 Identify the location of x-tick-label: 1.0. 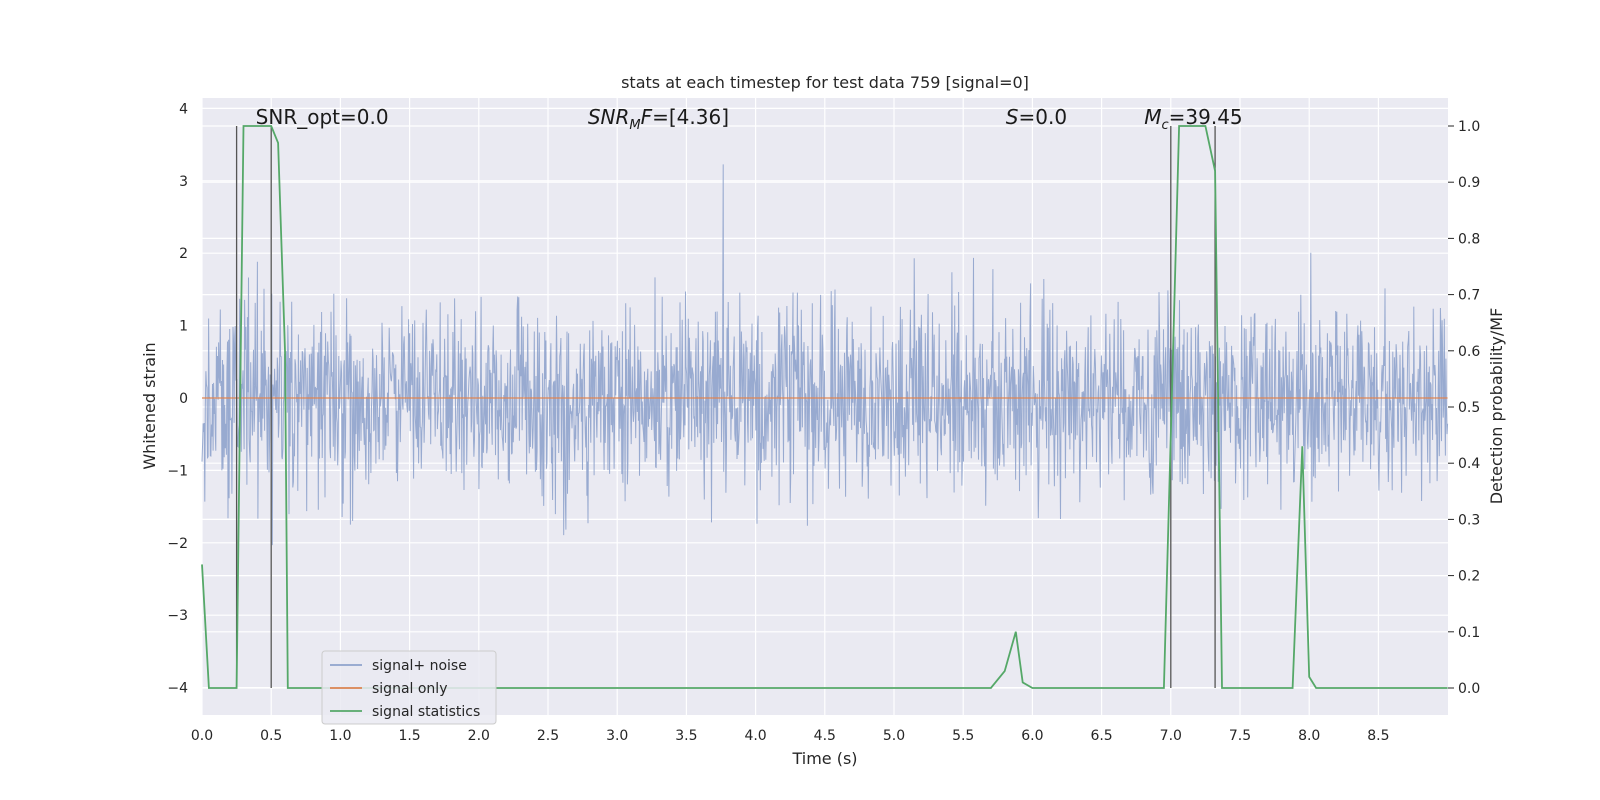
(340, 736).